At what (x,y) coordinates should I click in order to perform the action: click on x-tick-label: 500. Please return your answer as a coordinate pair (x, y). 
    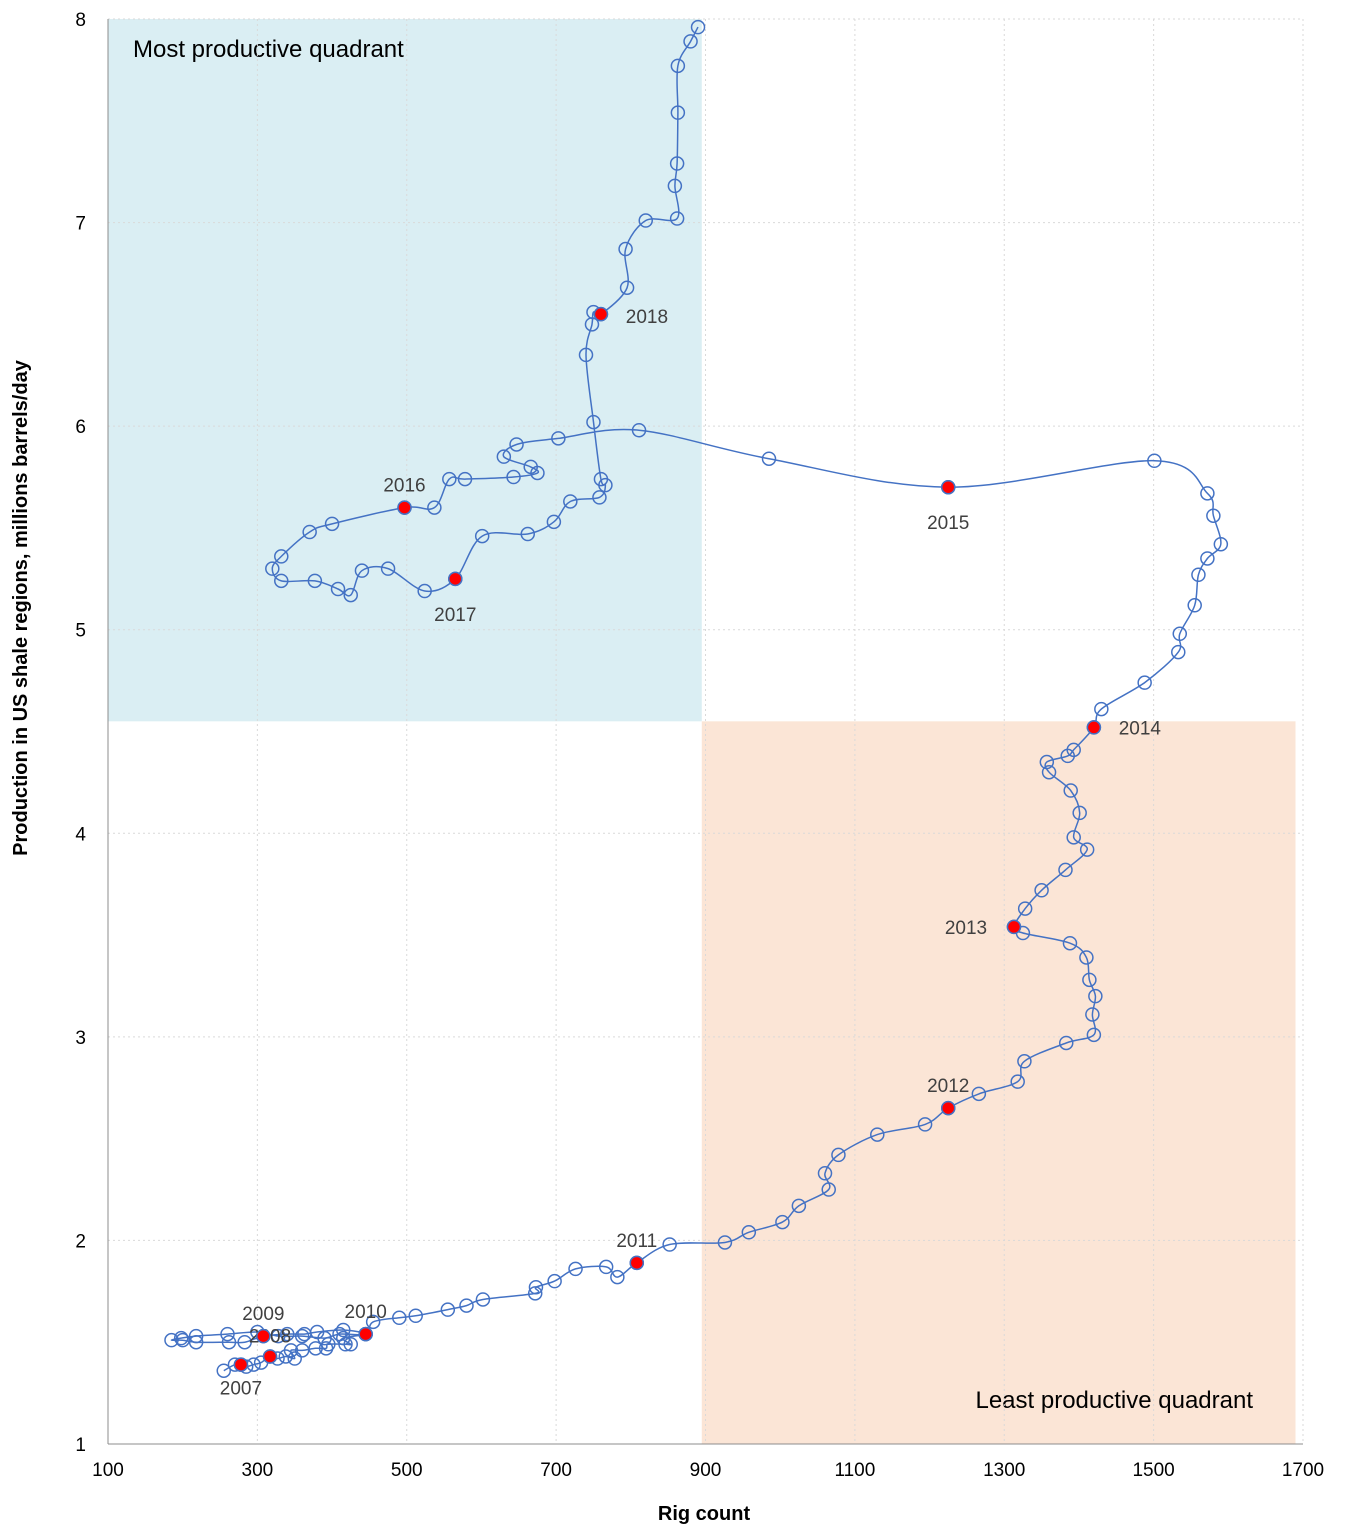
    Looking at the image, I should click on (407, 1470).